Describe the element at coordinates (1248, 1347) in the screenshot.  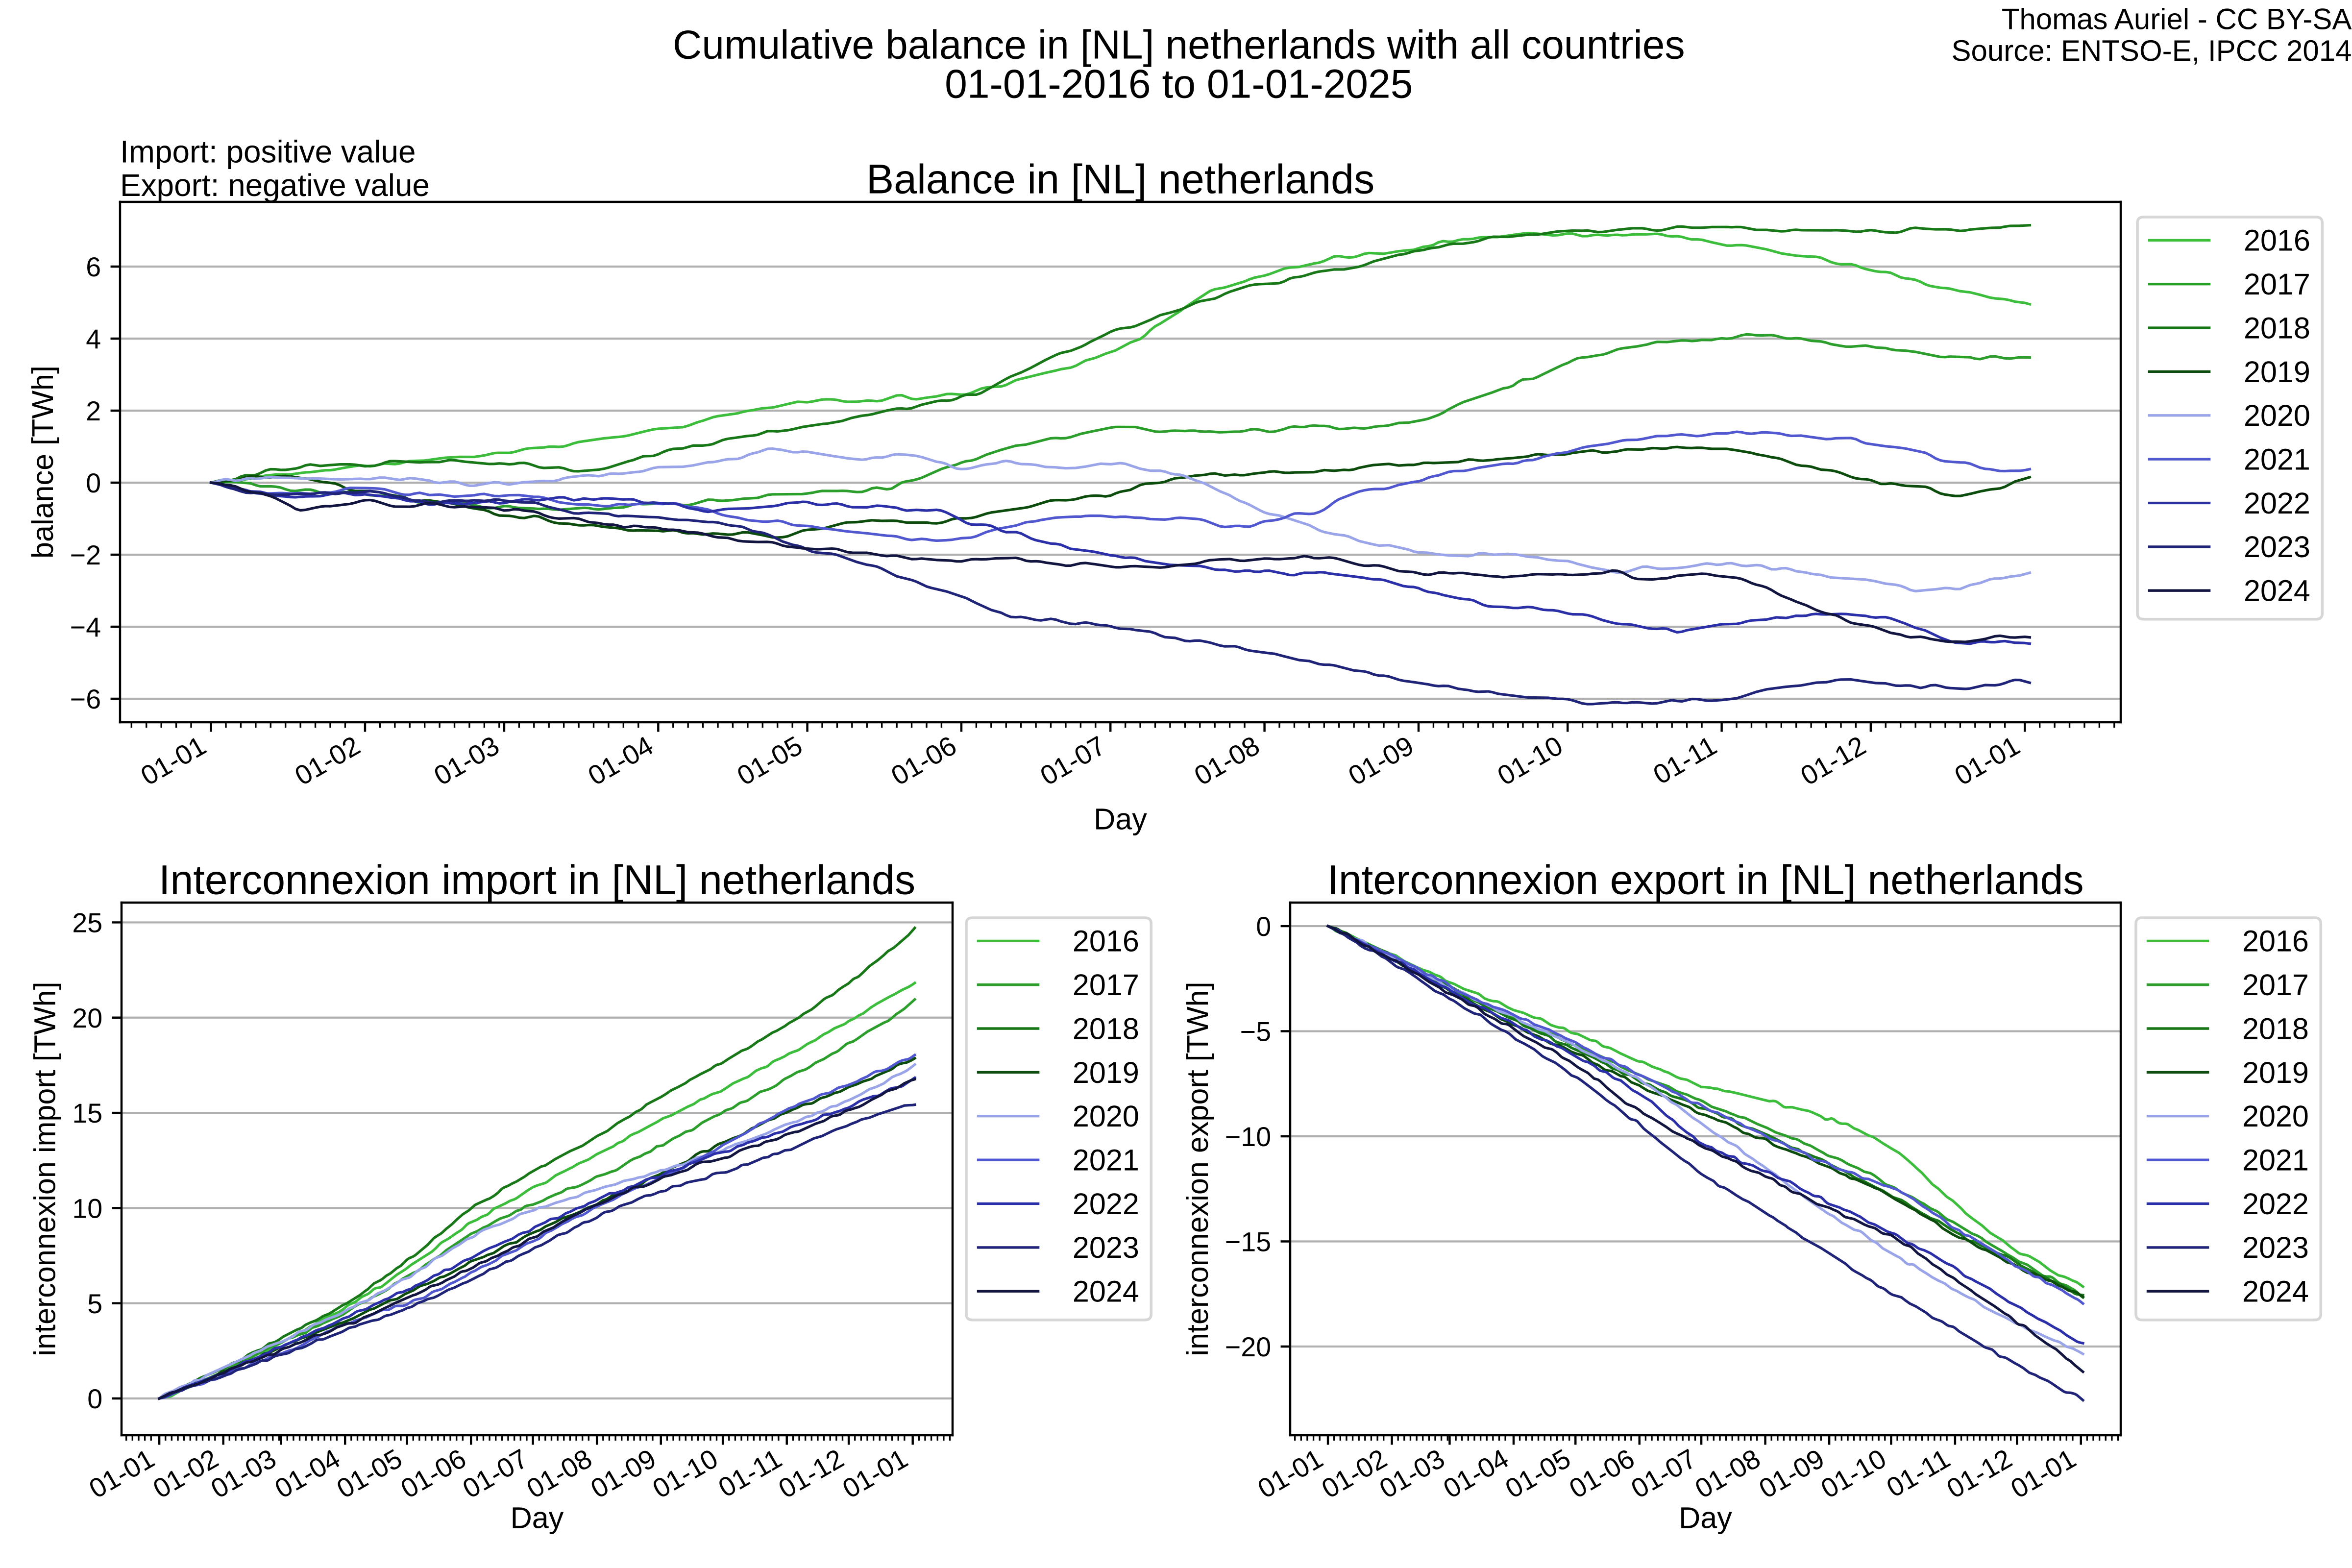
I see `svg-text: −20` at that location.